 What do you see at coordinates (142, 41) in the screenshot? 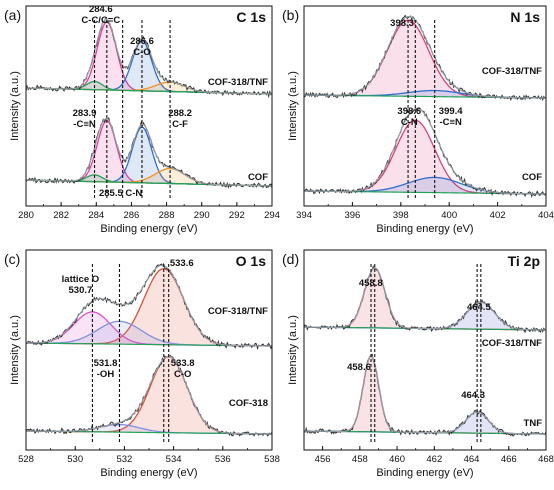
I see `peak-annotation: 286.6` at bounding box center [142, 41].